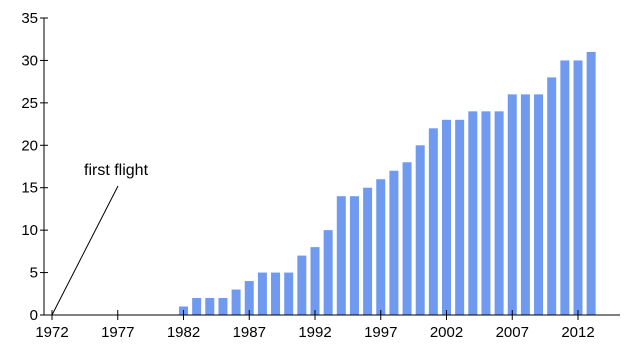 This screenshot has height=345, width=628. What do you see at coordinates (116, 170) in the screenshot?
I see `annotation-label: first flight` at bounding box center [116, 170].